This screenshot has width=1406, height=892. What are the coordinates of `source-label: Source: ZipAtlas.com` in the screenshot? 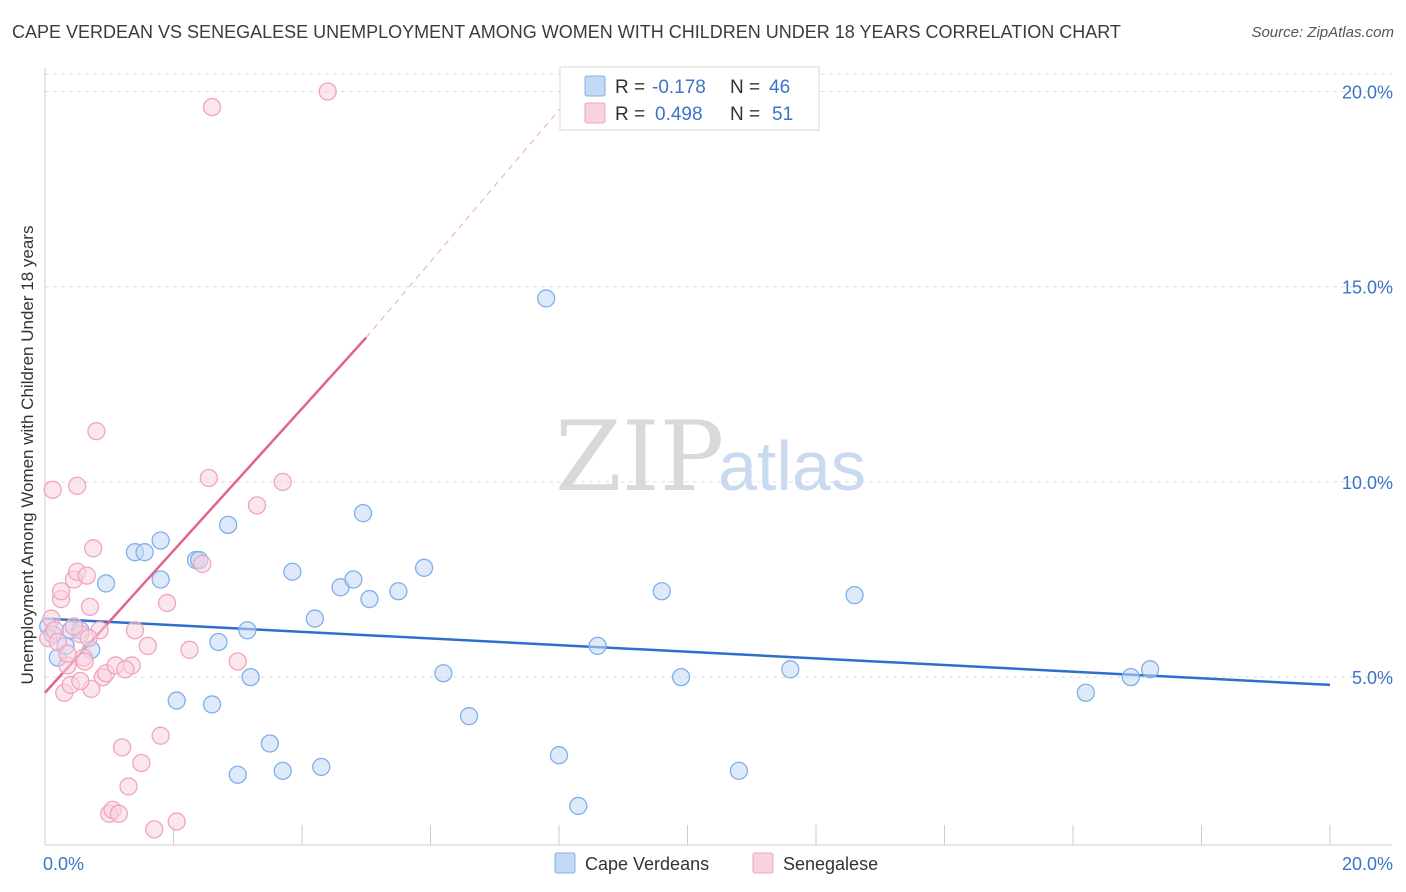 It's located at (1322, 32).